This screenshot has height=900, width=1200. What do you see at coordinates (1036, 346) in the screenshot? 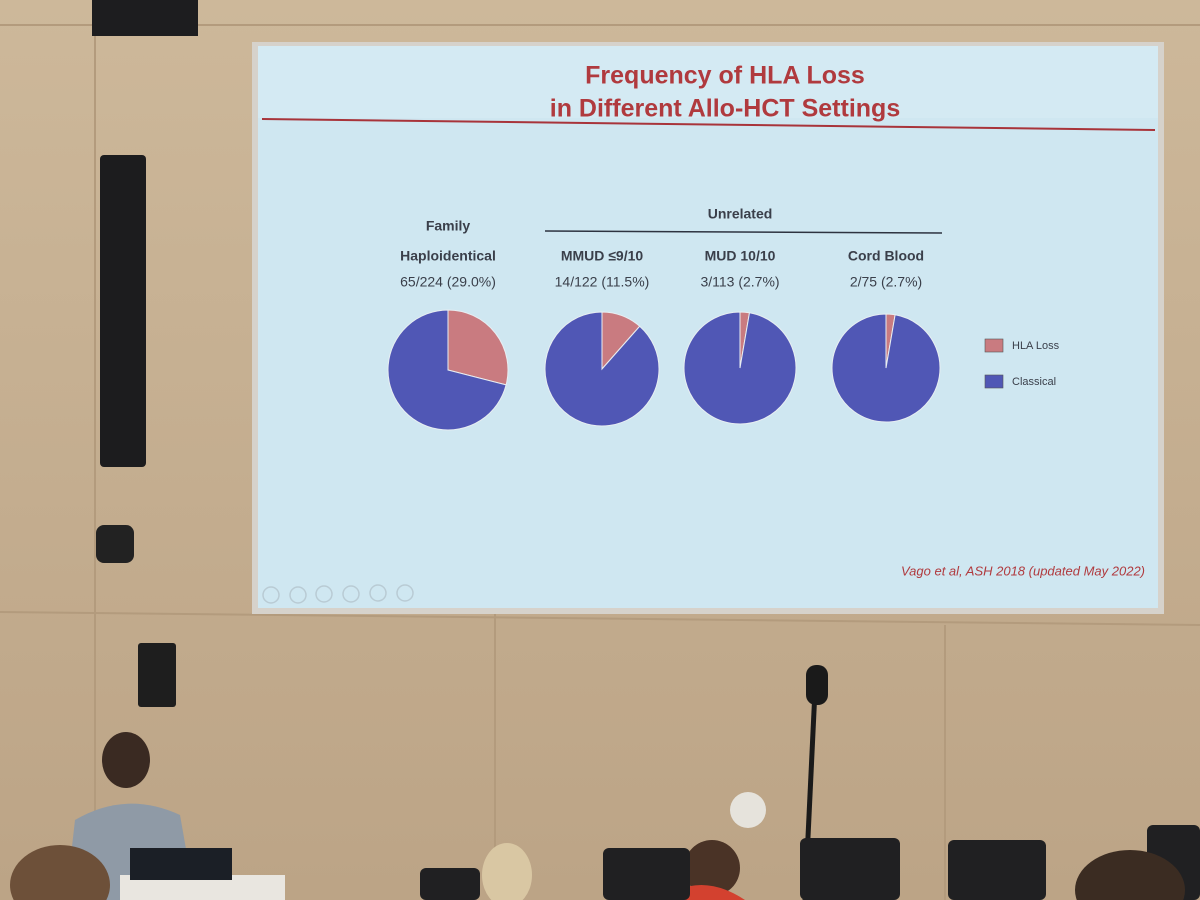
I see `legend-label: HLA Loss` at bounding box center [1036, 346].